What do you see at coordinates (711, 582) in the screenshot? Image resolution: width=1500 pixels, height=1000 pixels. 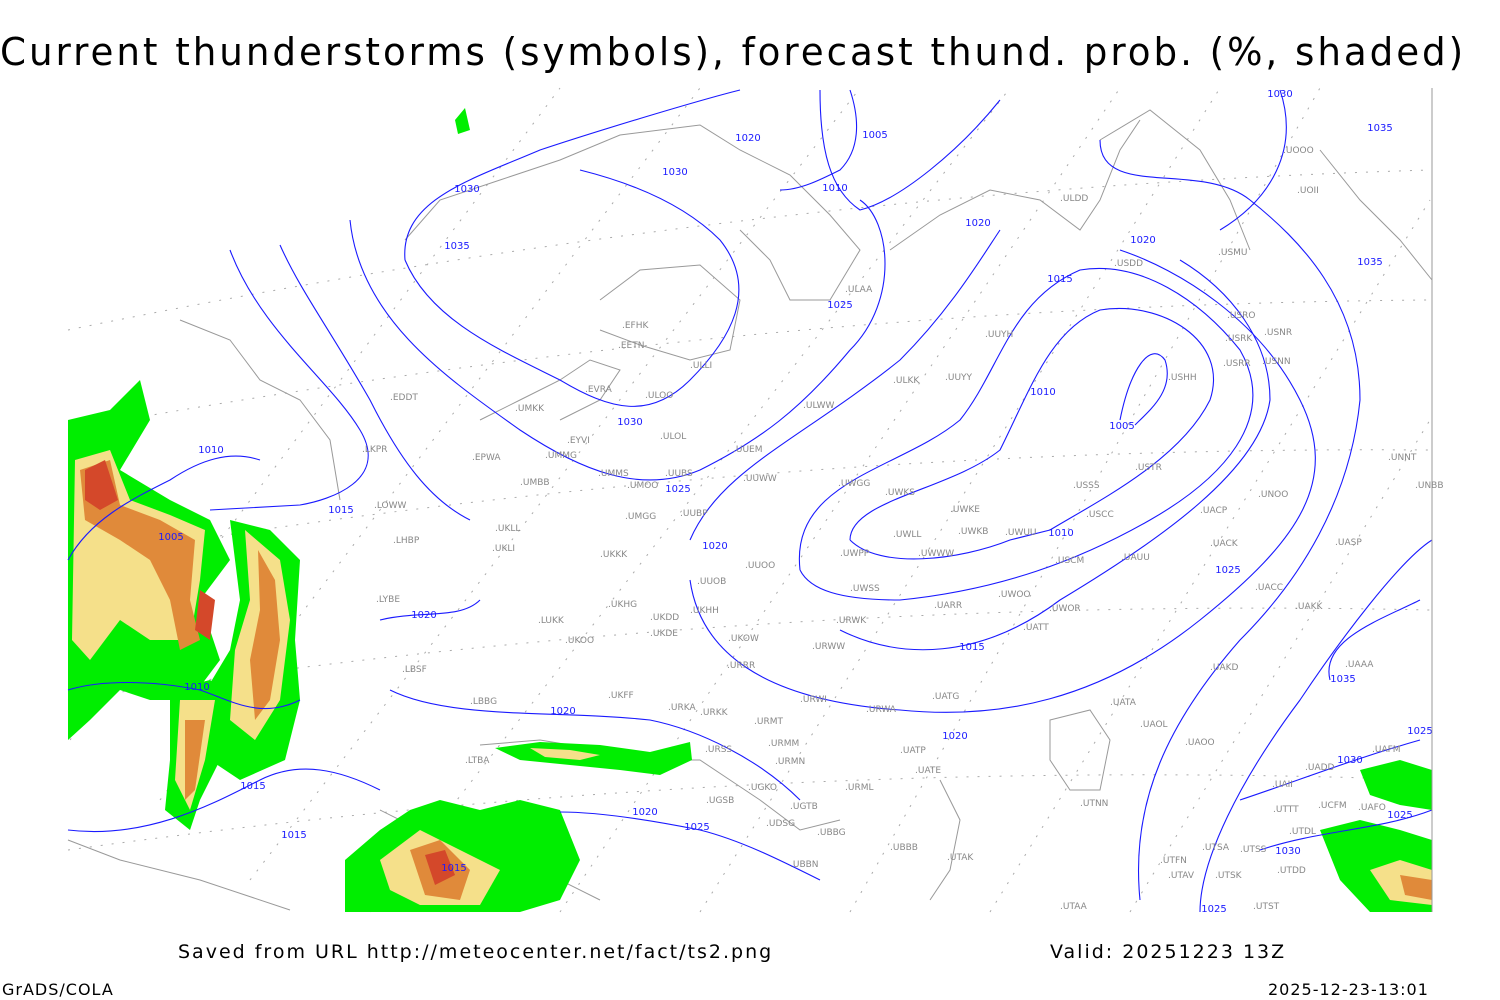 I see `station-label: .UUOB` at bounding box center [711, 582].